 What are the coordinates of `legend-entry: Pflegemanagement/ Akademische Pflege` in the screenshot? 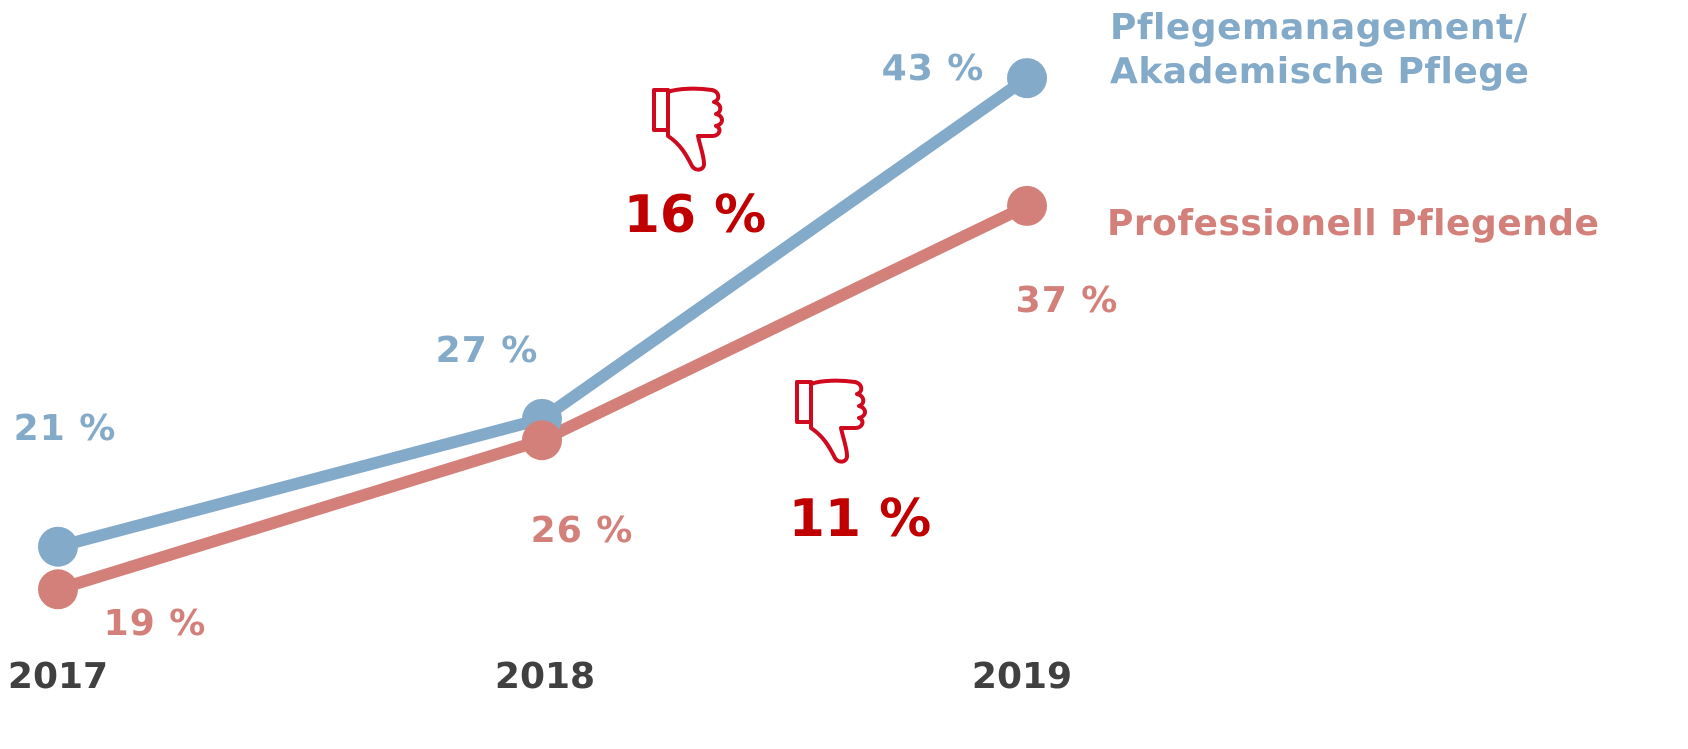 It's located at (1320, 49).